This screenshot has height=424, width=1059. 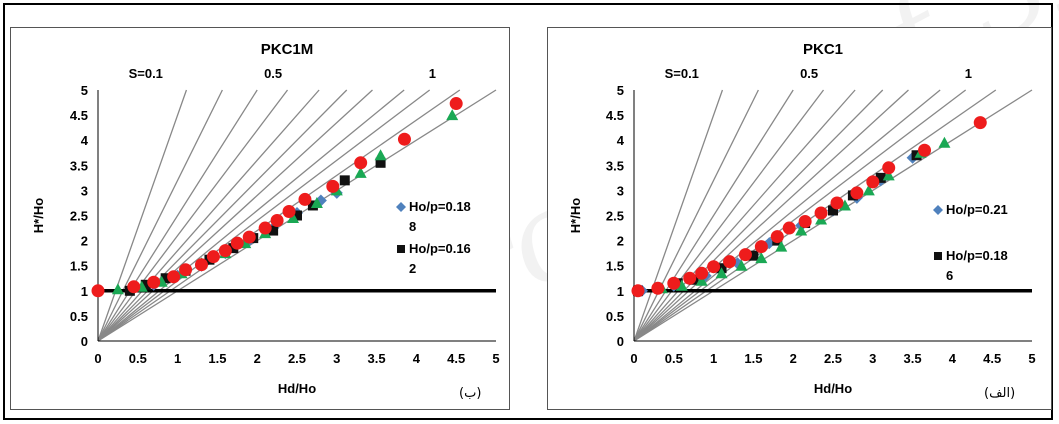 I want to click on y-tick-label: 4.5, so click(x=79, y=115).